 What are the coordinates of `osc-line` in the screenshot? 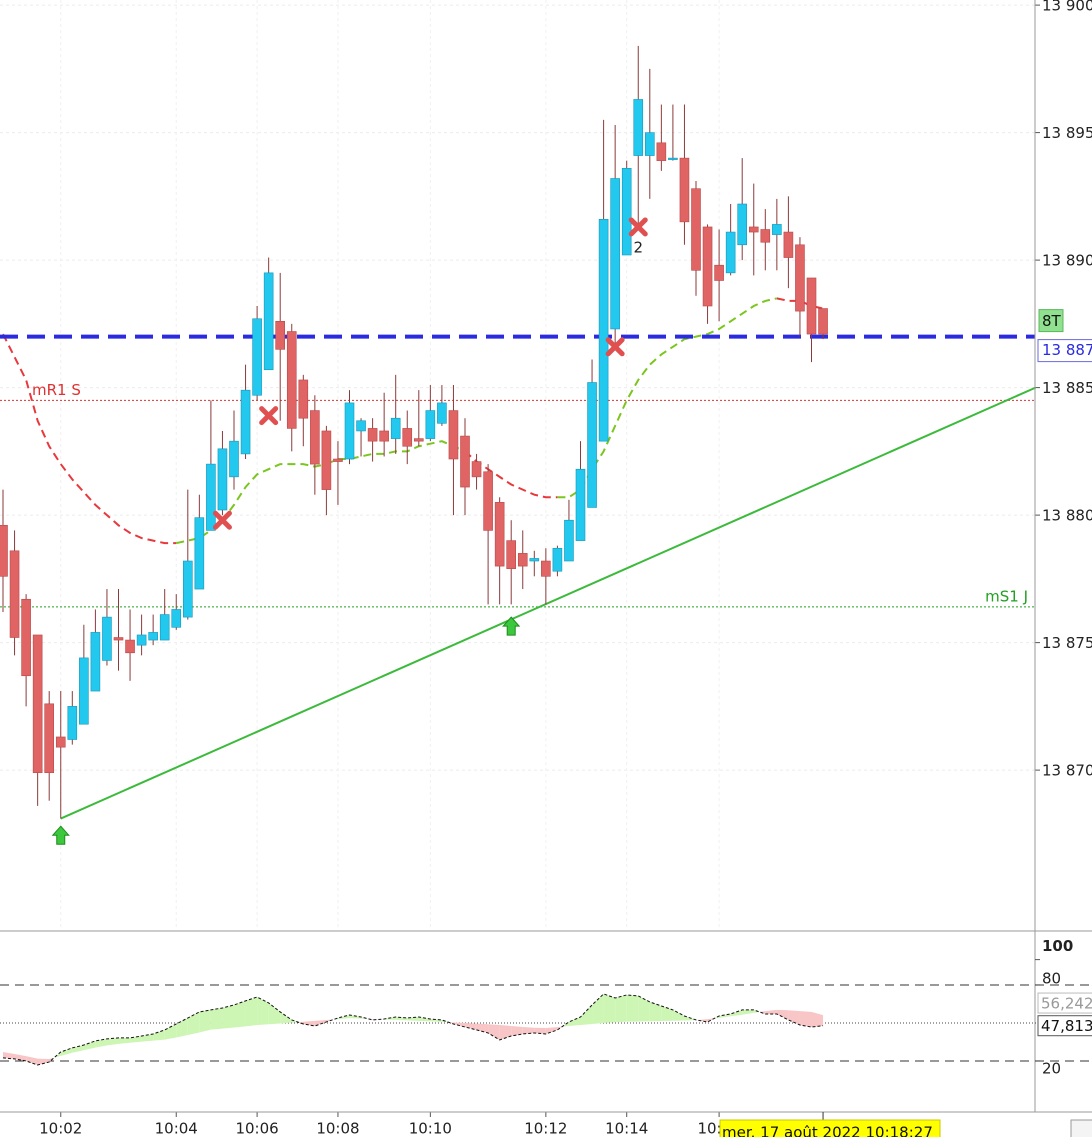 It's located at (413, 1029).